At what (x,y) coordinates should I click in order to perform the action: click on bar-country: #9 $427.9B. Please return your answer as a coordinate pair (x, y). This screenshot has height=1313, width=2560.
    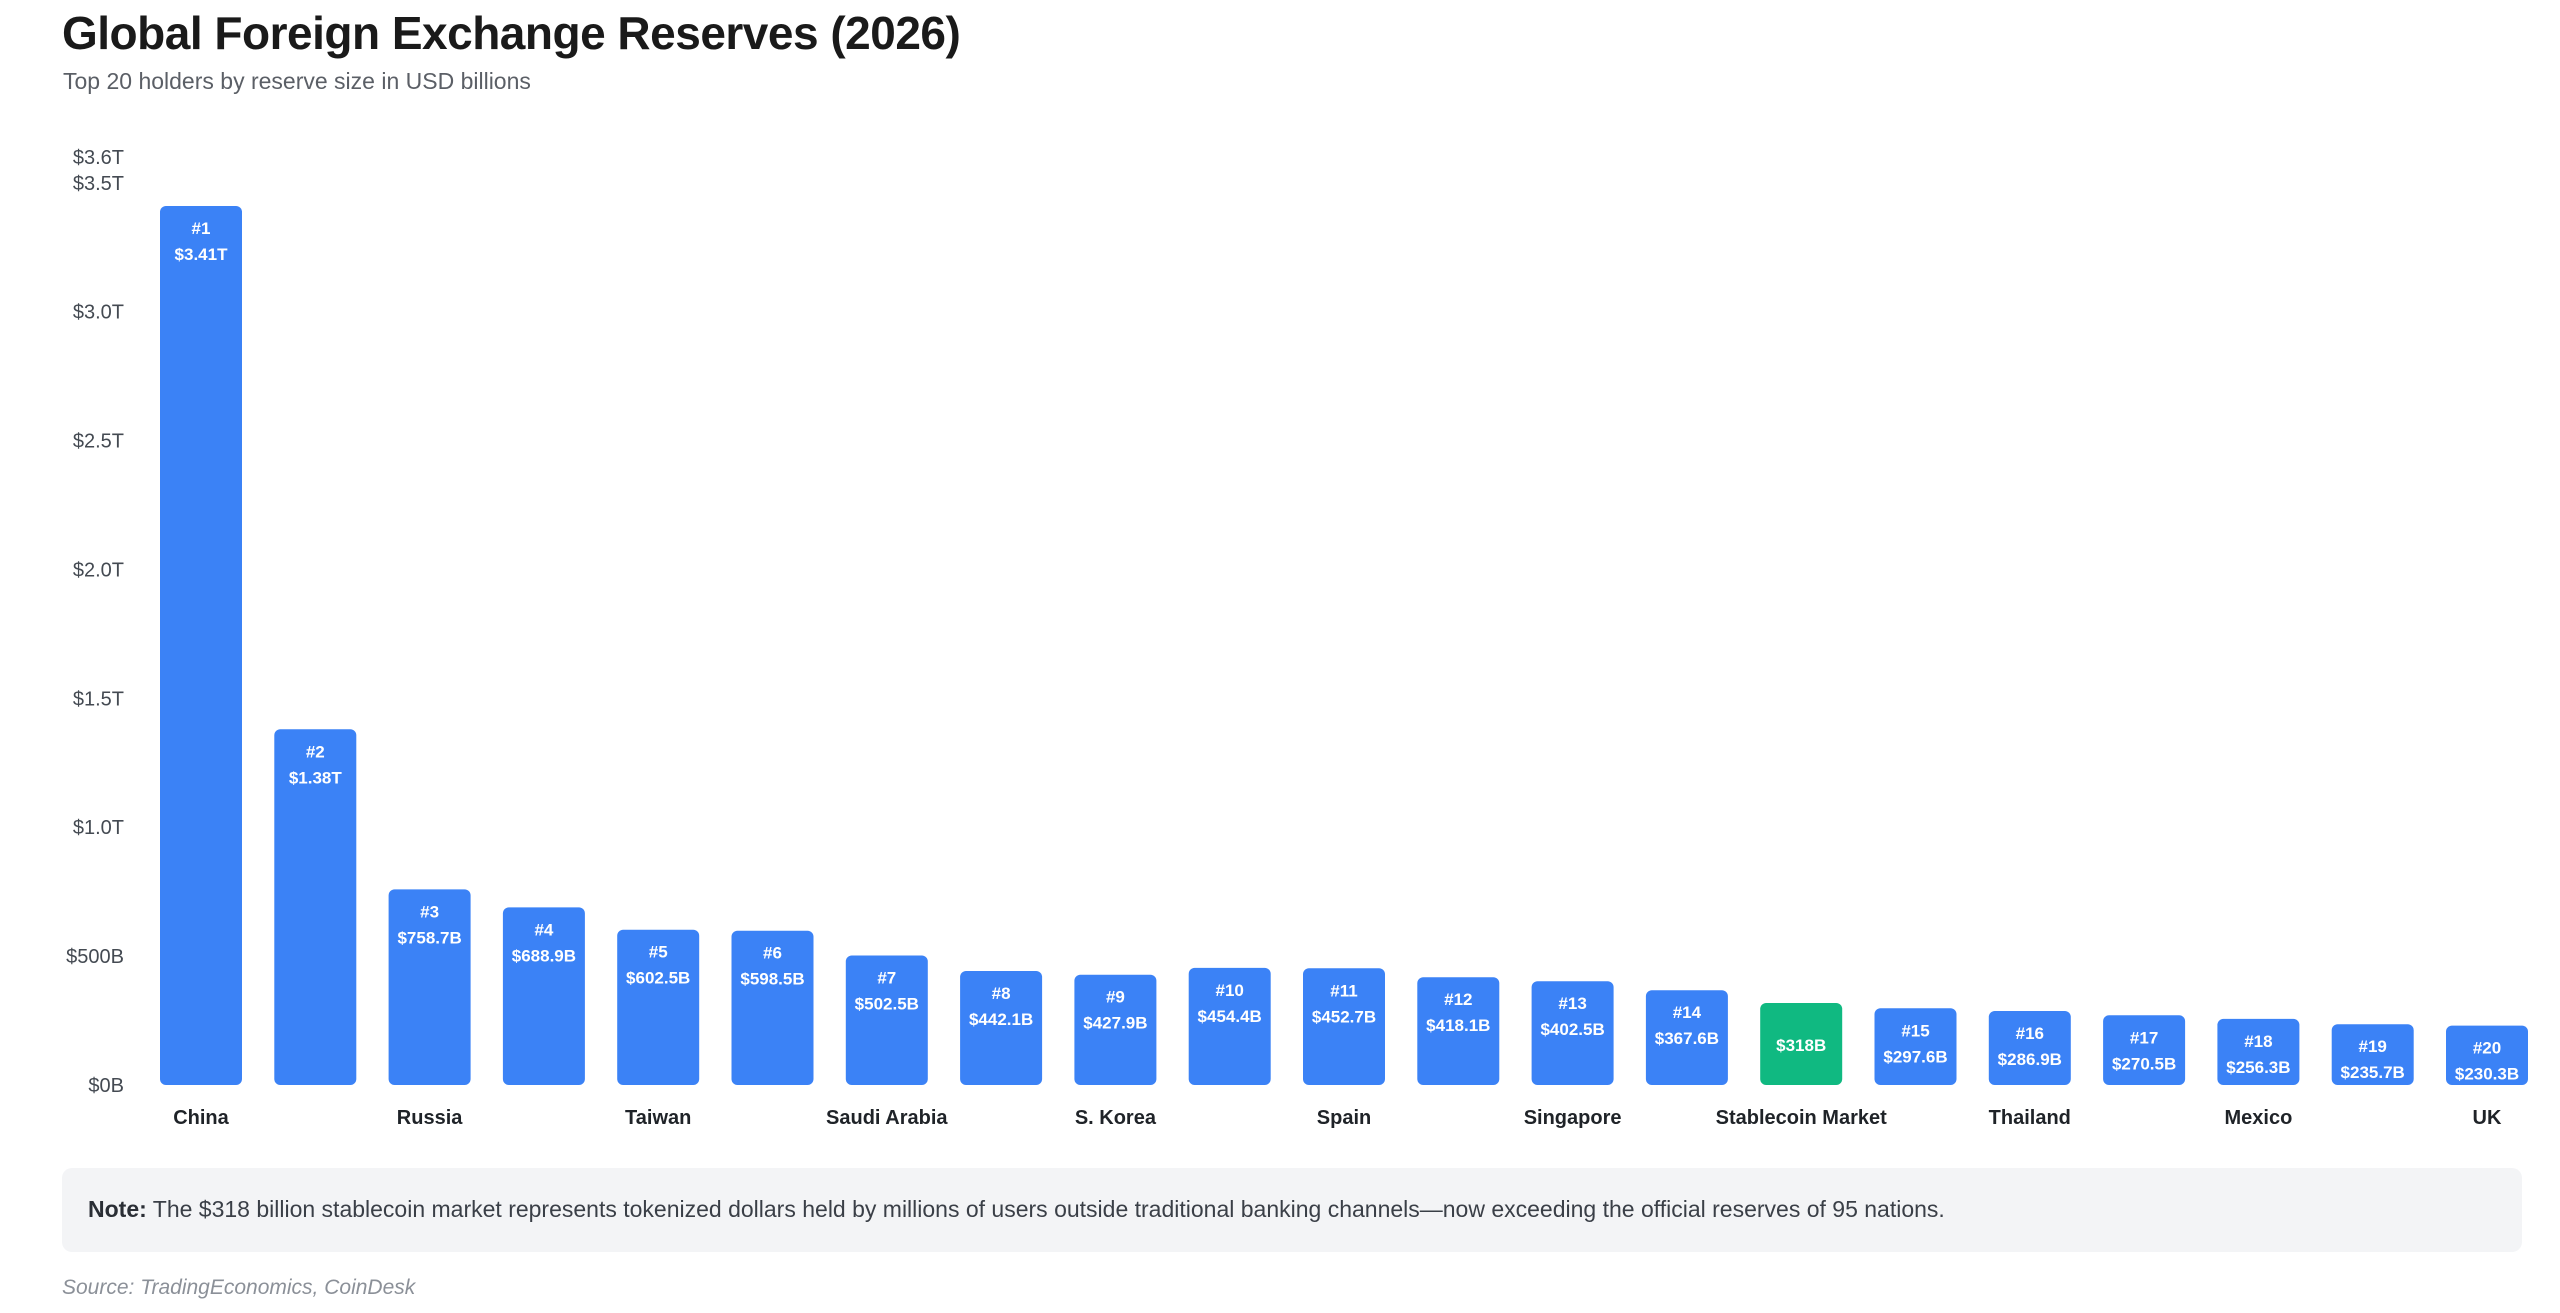
    Looking at the image, I should click on (1115, 1029).